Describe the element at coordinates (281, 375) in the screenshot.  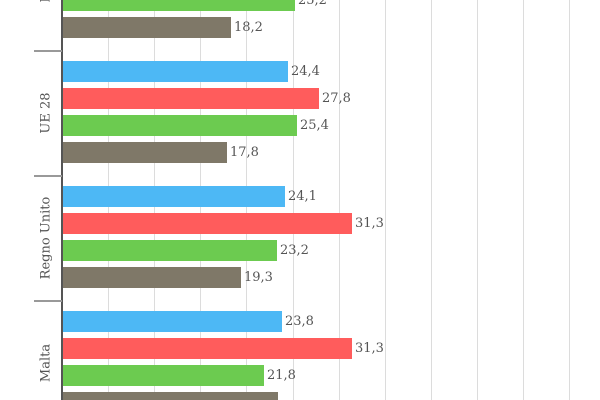
I see `data-label: 21,8` at that location.